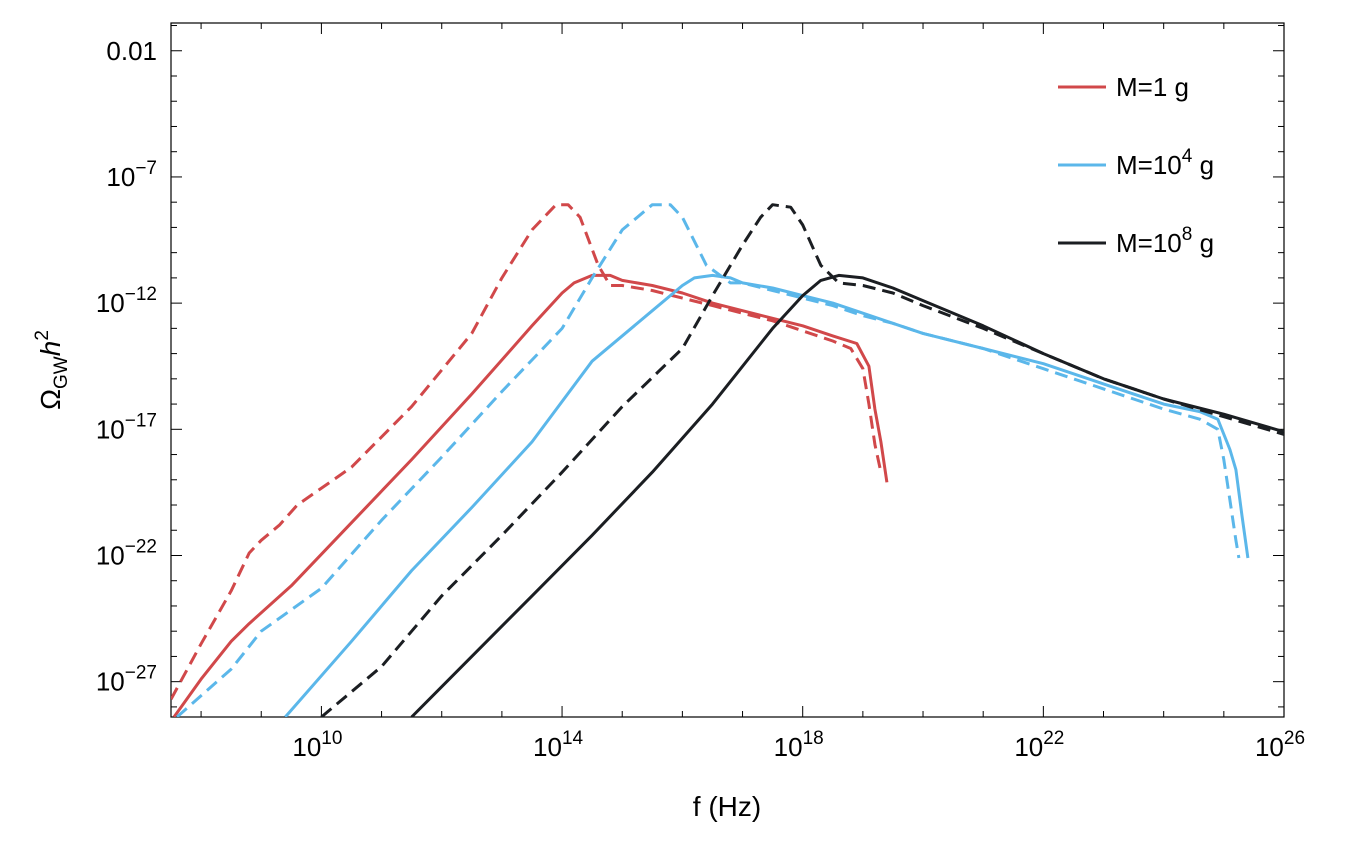 Image resolution: width=1346 pixels, height=842 pixels. I want to click on y-axis-title: ΩGWh2, so click(52, 370).